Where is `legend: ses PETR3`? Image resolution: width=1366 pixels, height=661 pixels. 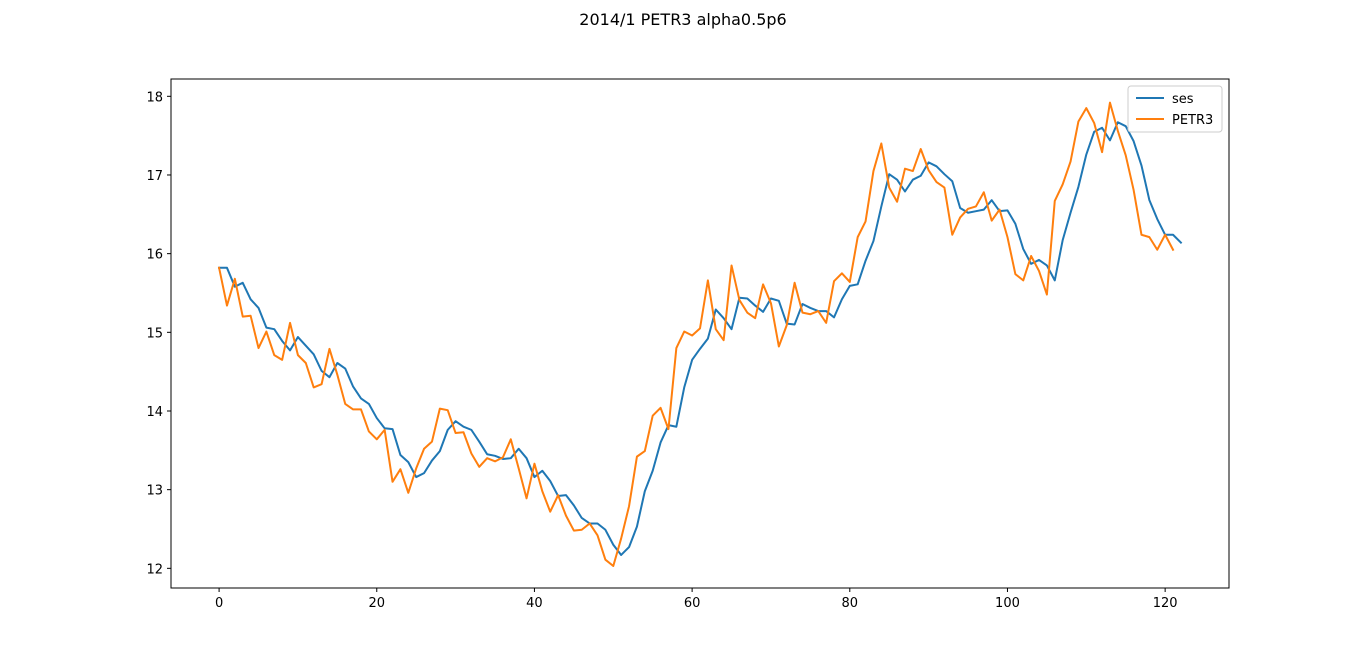
legend: ses PETR3 is located at coordinates (1175, 109).